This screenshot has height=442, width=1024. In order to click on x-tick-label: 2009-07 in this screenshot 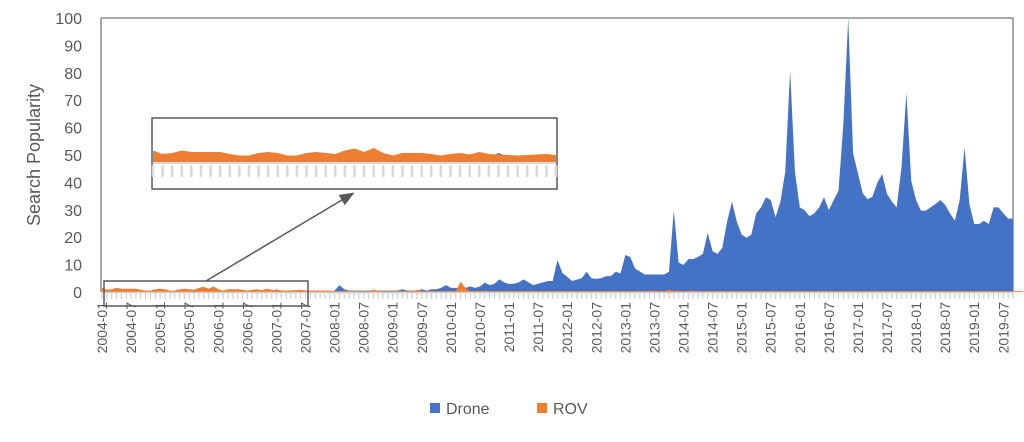, I will do `click(422, 328)`.